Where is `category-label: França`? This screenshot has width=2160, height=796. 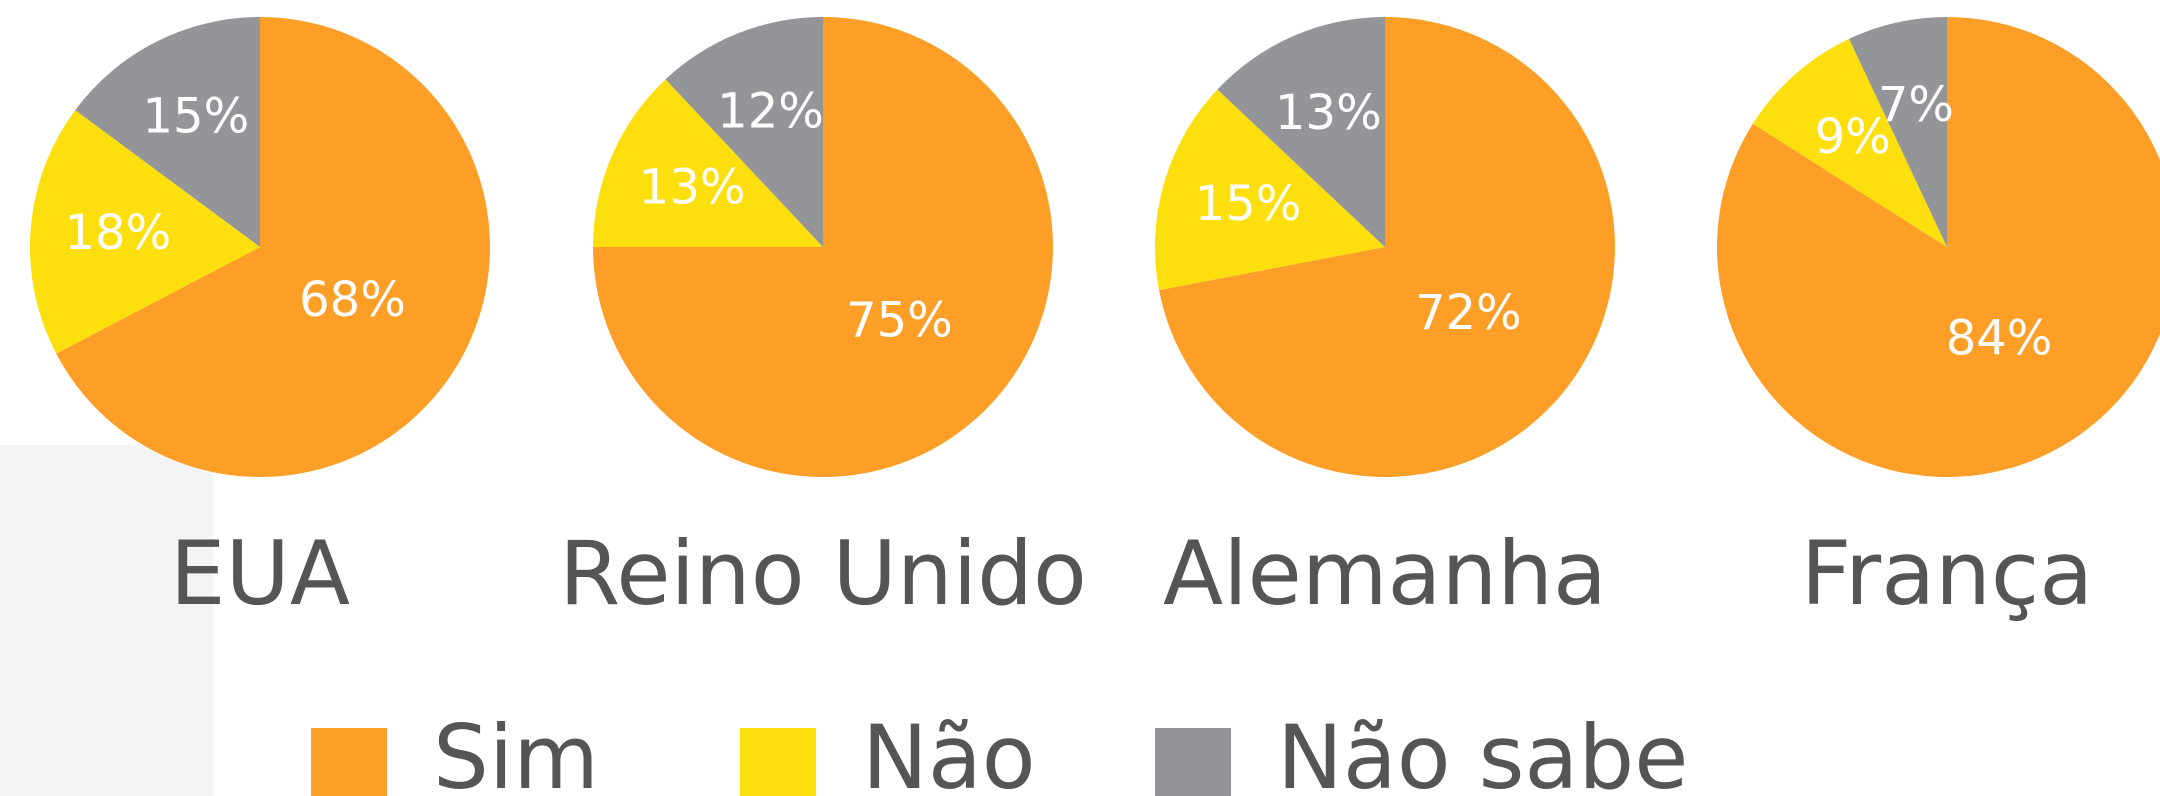 category-label: França is located at coordinates (1947, 573).